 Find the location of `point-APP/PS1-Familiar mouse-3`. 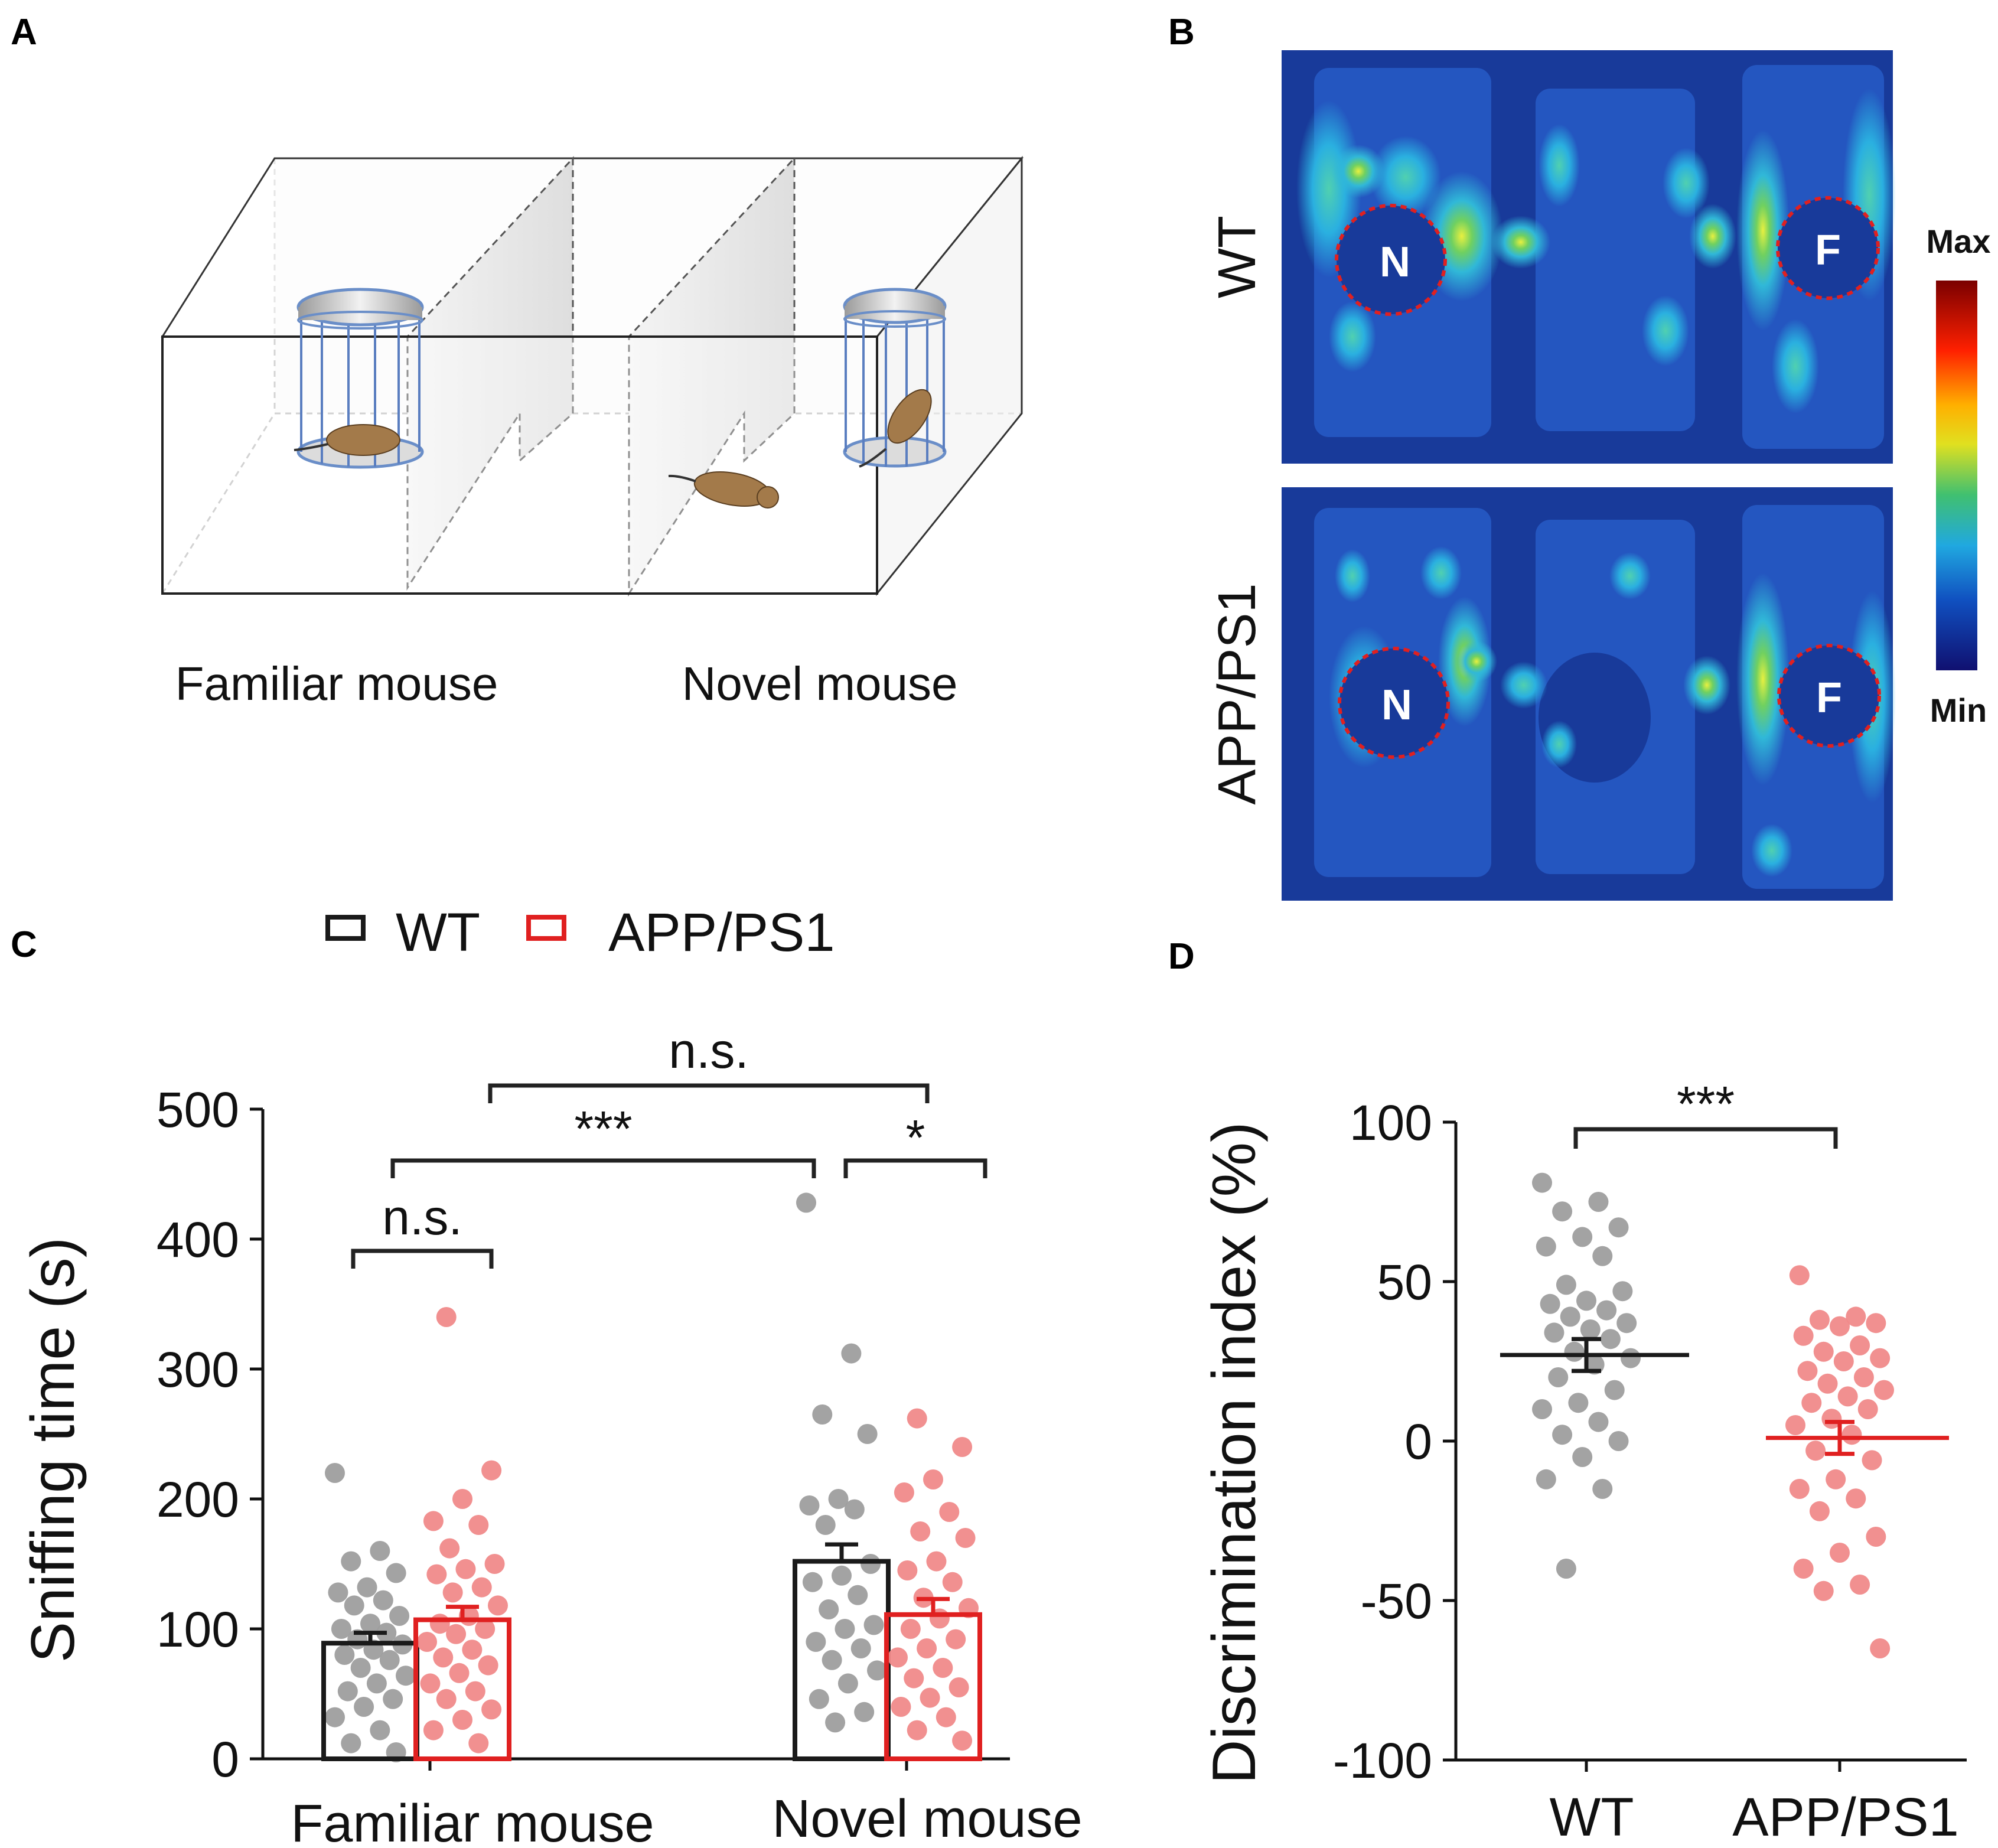

point-APP/PS1-Familiar mouse-3 is located at coordinates (433, 1521).